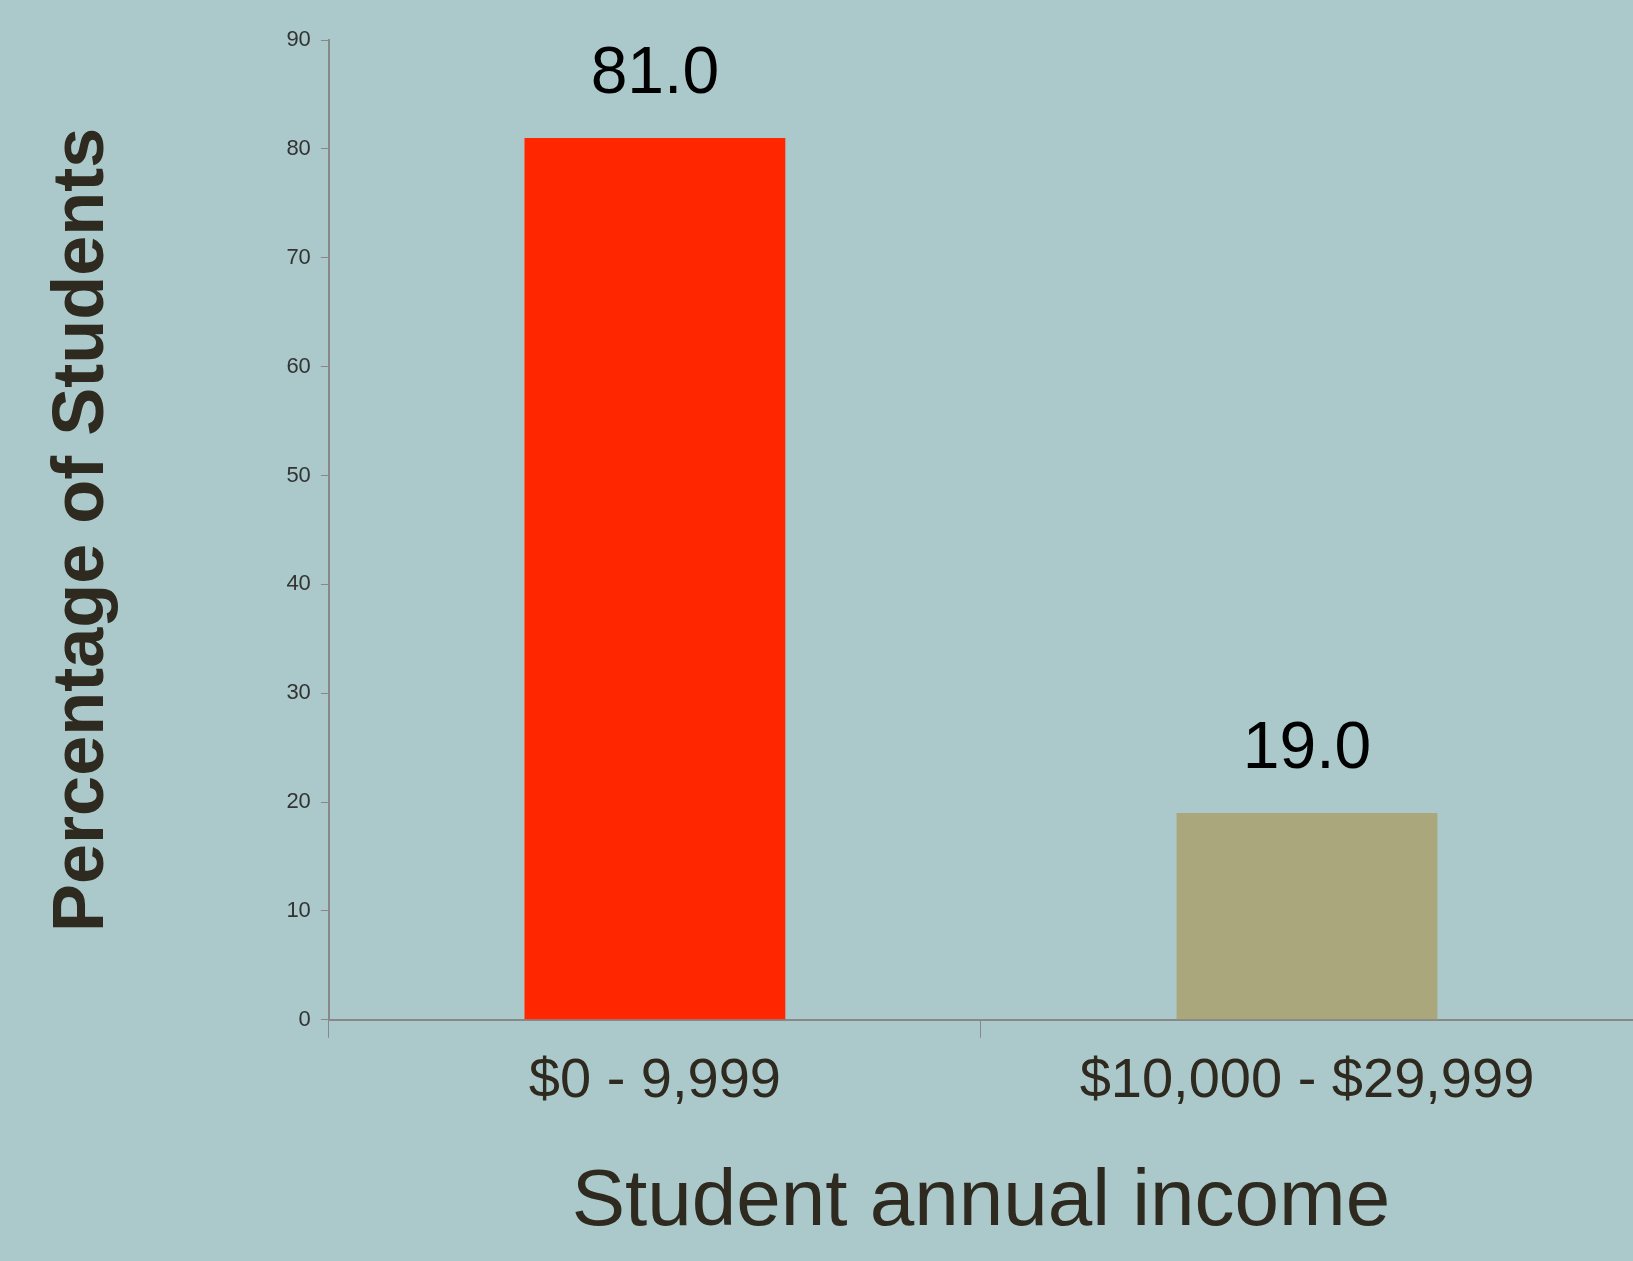 The image size is (1633, 1261). What do you see at coordinates (298, 909) in the screenshot?
I see `y-tick-label: 10` at bounding box center [298, 909].